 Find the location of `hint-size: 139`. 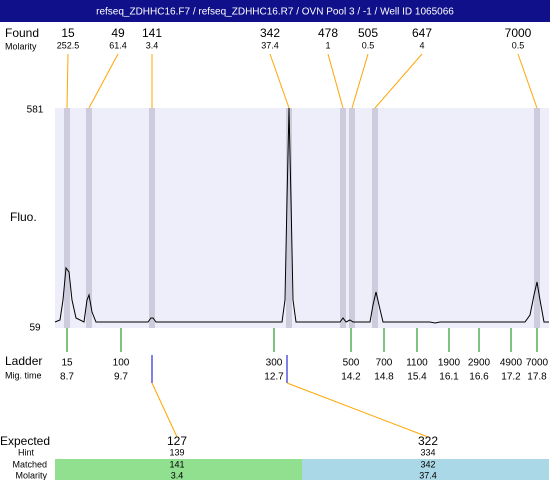

hint-size: 139 is located at coordinates (176, 452).